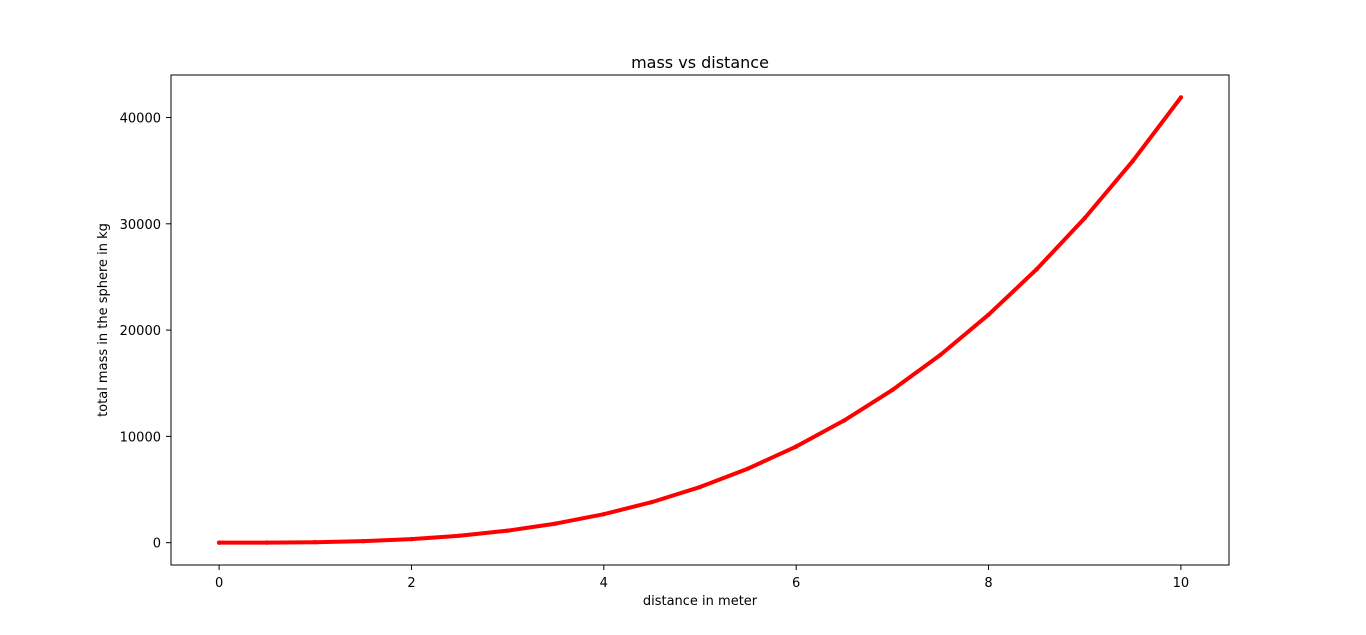 This screenshot has width=1366, height=635. What do you see at coordinates (700, 601) in the screenshot?
I see `x-axis-label: distance in meter` at bounding box center [700, 601].